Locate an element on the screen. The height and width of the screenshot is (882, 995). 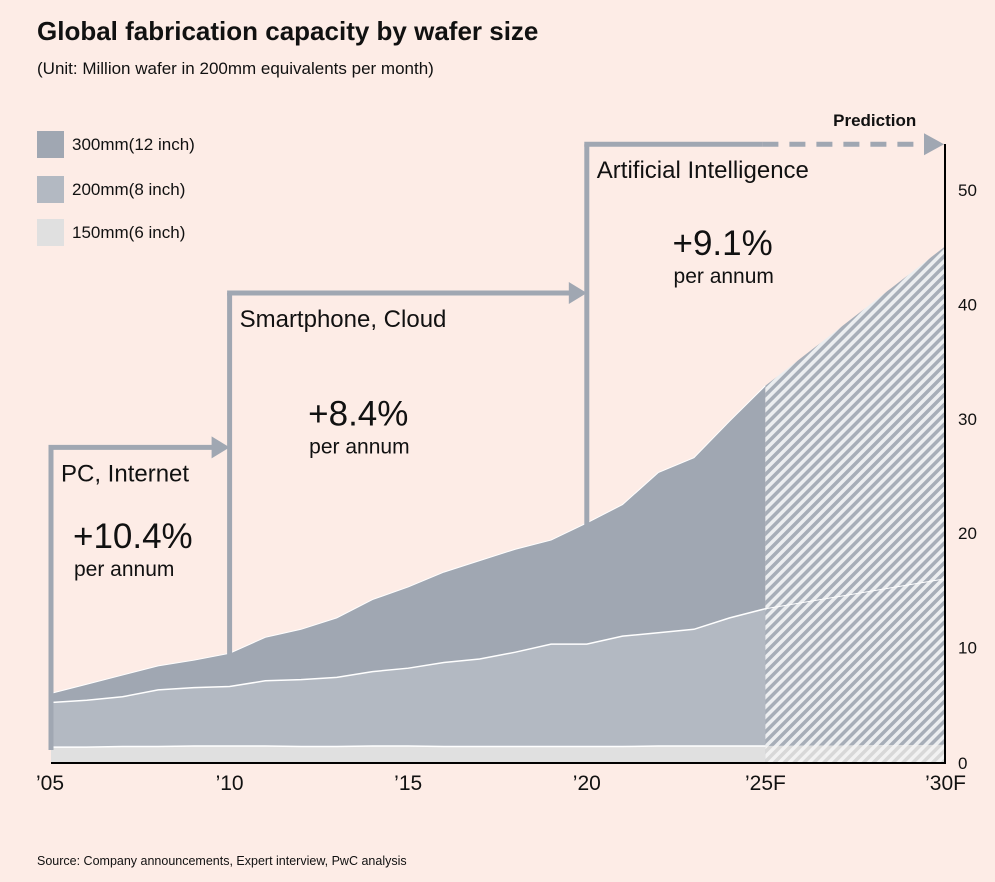
area-200mm-boundary is located at coordinates (497, 641).